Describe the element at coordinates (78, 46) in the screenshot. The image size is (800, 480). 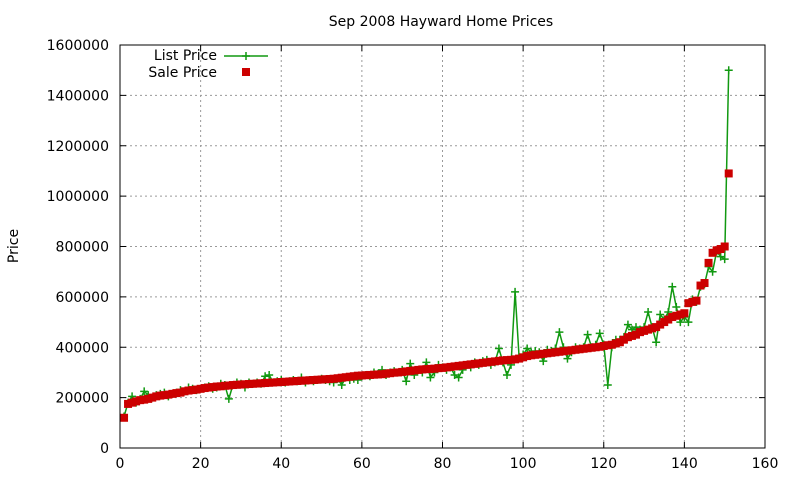
I see `y-tick-label: 1600000` at that location.